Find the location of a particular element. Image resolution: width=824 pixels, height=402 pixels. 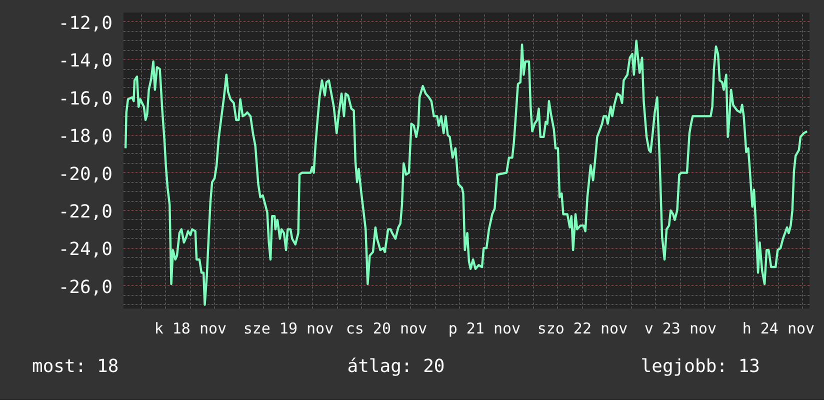

y-tick-label: -14,0 is located at coordinates (85, 61).